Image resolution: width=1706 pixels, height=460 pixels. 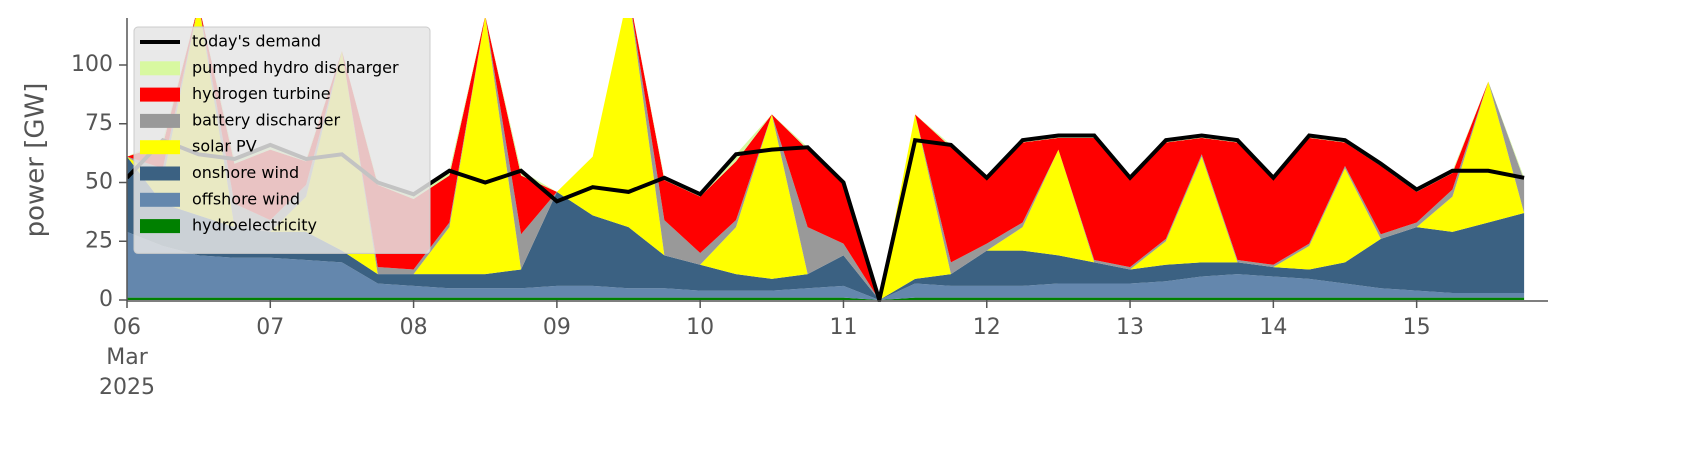 I want to click on x-tick-label: 09, so click(x=557, y=327).